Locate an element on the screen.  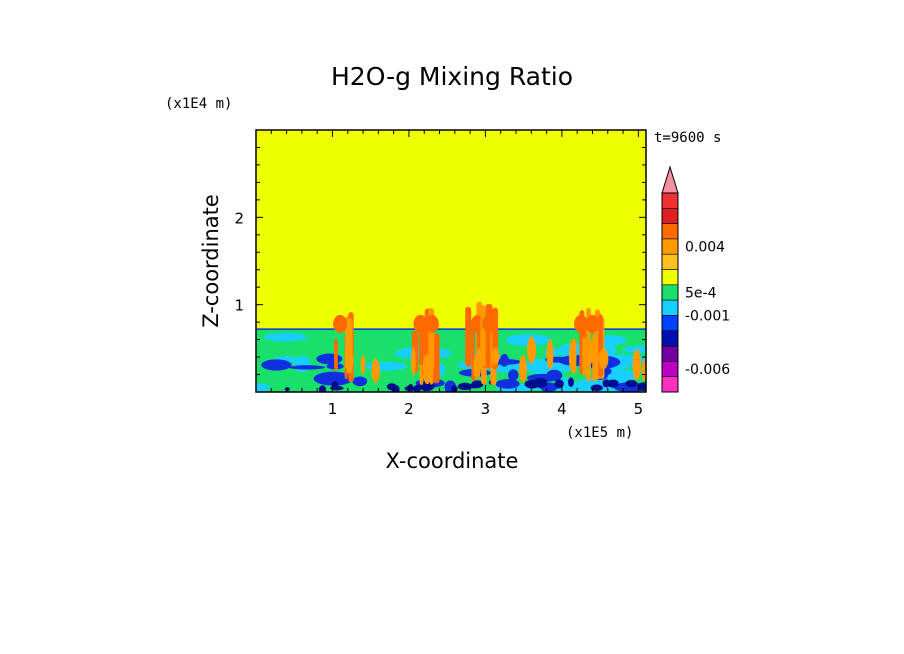
colorbar-arrow is located at coordinates (670, 179).